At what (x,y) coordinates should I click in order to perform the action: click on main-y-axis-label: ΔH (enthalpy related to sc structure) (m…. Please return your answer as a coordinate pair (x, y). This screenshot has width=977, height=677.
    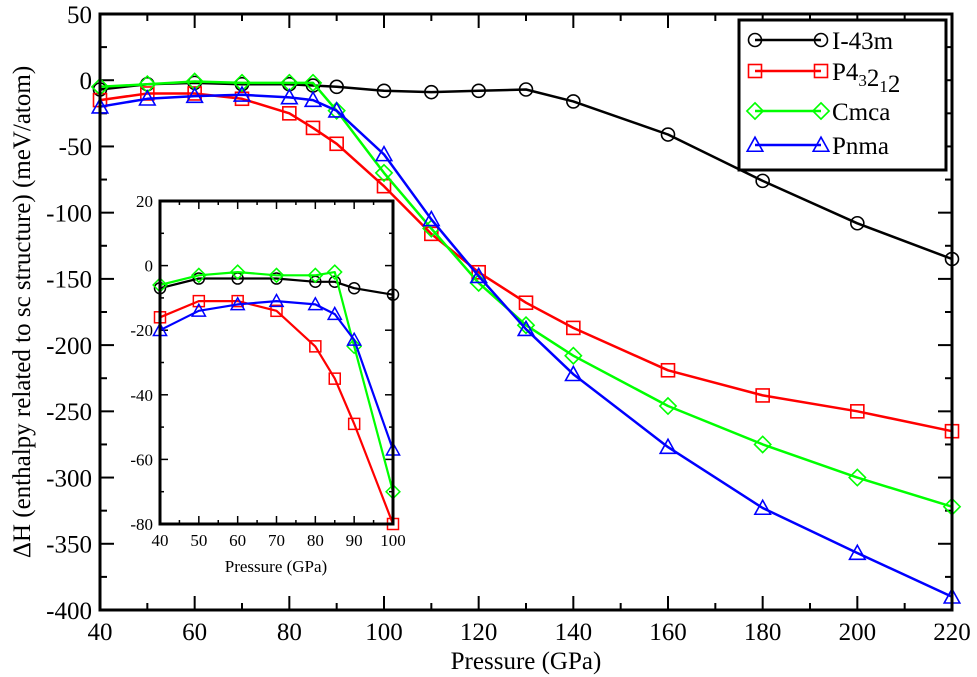
    Looking at the image, I should click on (22, 312).